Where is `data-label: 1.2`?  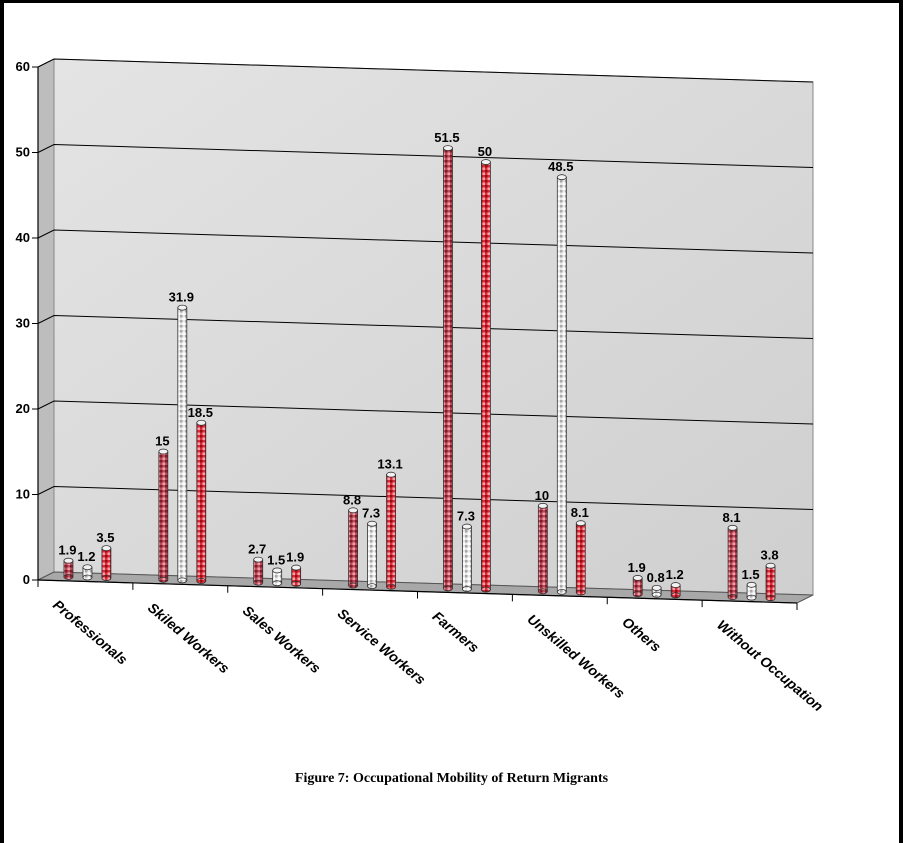
data-label: 1.2 is located at coordinates (86, 556).